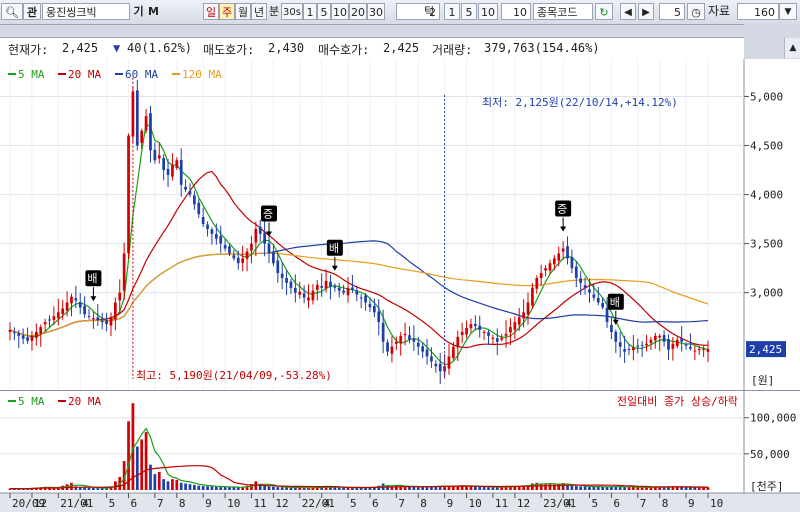 Image resolution: width=800 pixels, height=512 pixels. Describe the element at coordinates (788, 11) in the screenshot. I see `chevron-down-icon: ▼` at that location.